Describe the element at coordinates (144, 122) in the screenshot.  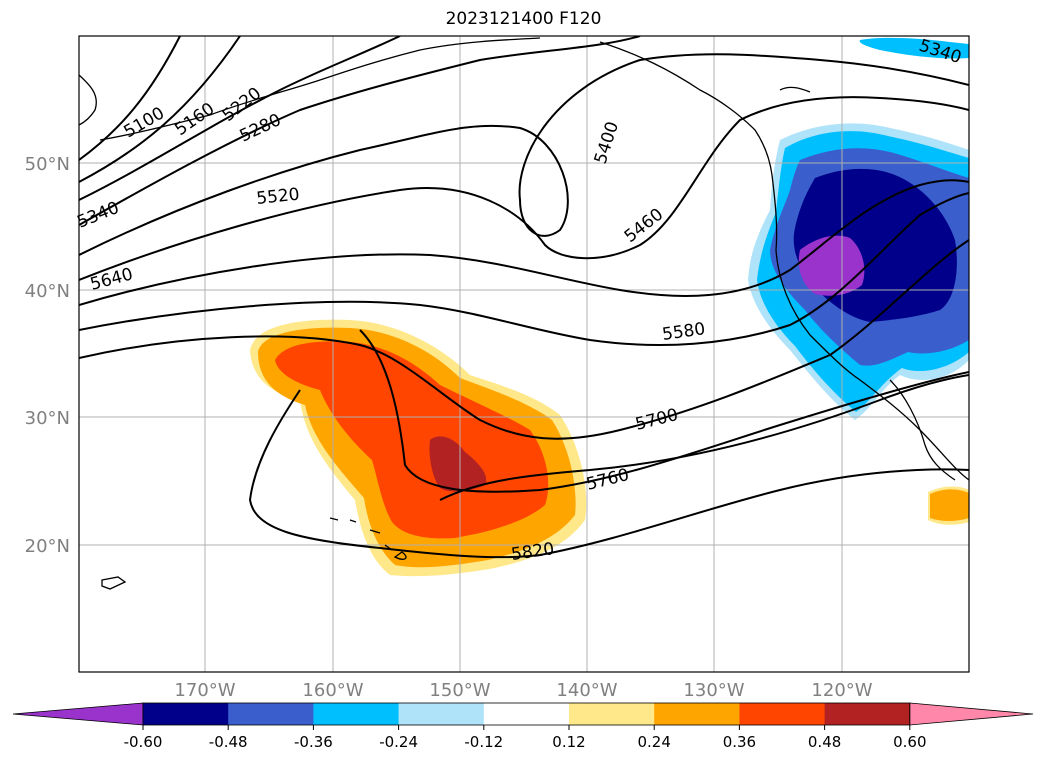
I see `contour-label-5100: 5100` at that location.